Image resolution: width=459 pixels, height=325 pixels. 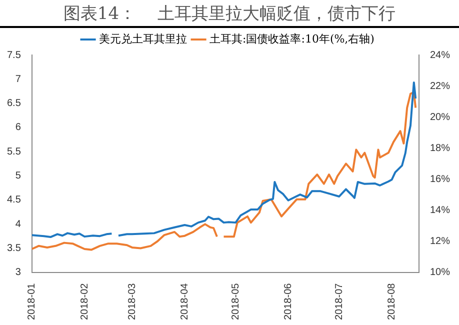 What do you see at coordinates (229, 14) in the screenshot?
I see `chart-title: 图表14： 土耳其里拉大幅贬值，债市下行` at bounding box center [229, 14].